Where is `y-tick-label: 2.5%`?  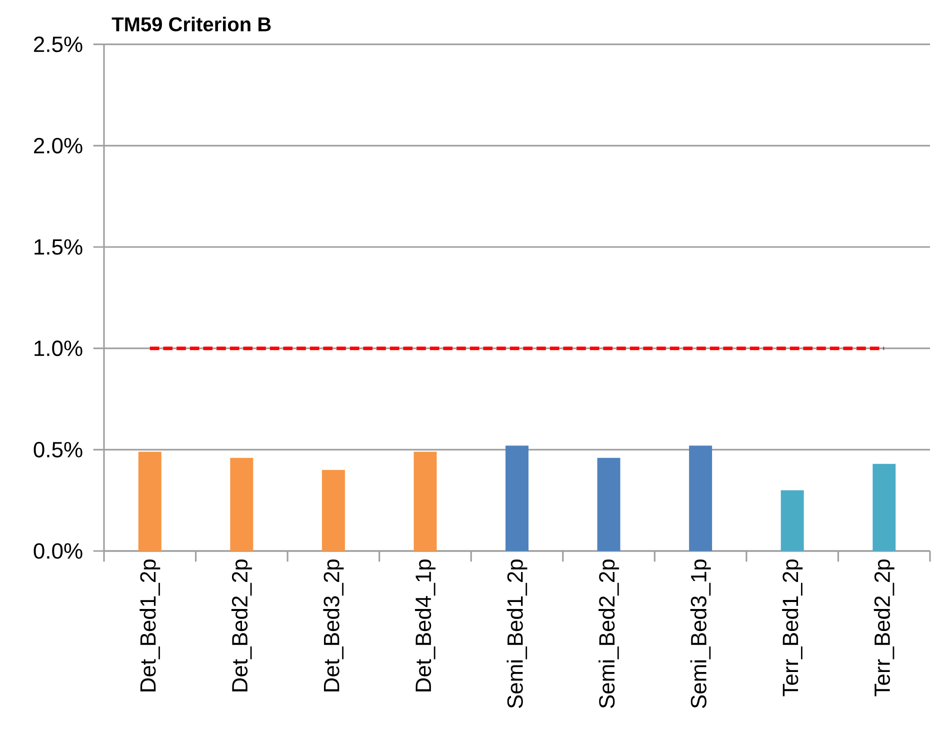
y-tick-label: 2.5% is located at coordinates (58, 44).